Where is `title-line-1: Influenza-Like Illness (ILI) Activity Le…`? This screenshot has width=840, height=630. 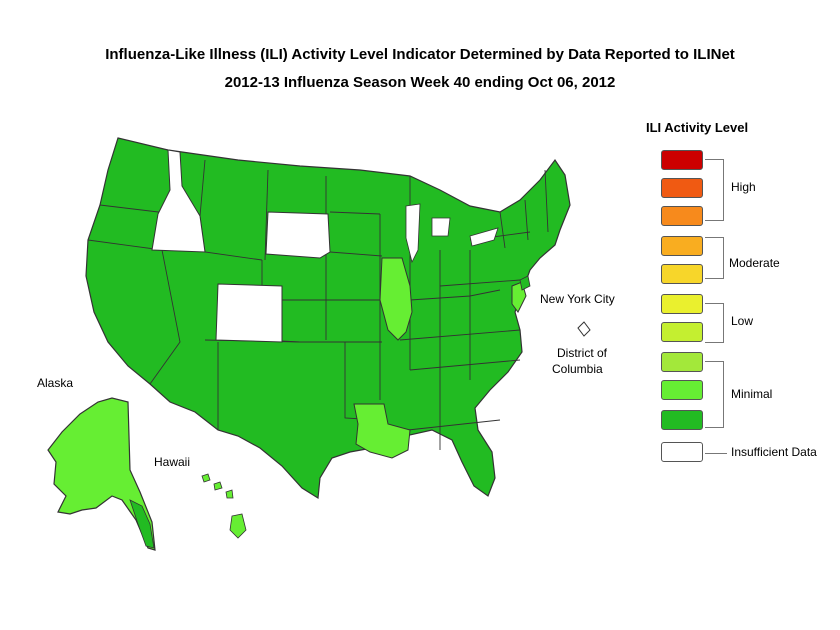 title-line-1: Influenza-Like Illness (ILI) Activity Le… is located at coordinates (420, 54).